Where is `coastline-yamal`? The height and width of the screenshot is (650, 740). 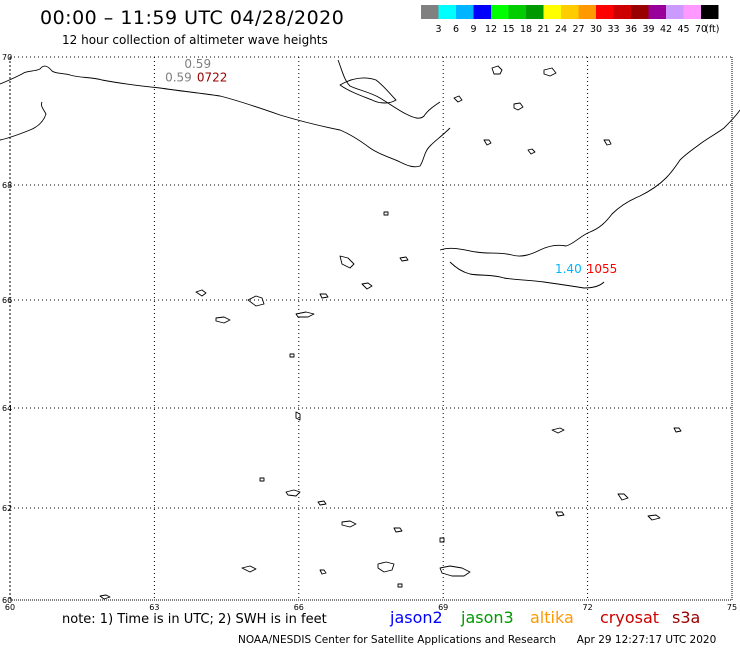
coastline-yamal is located at coordinates (589, 183).